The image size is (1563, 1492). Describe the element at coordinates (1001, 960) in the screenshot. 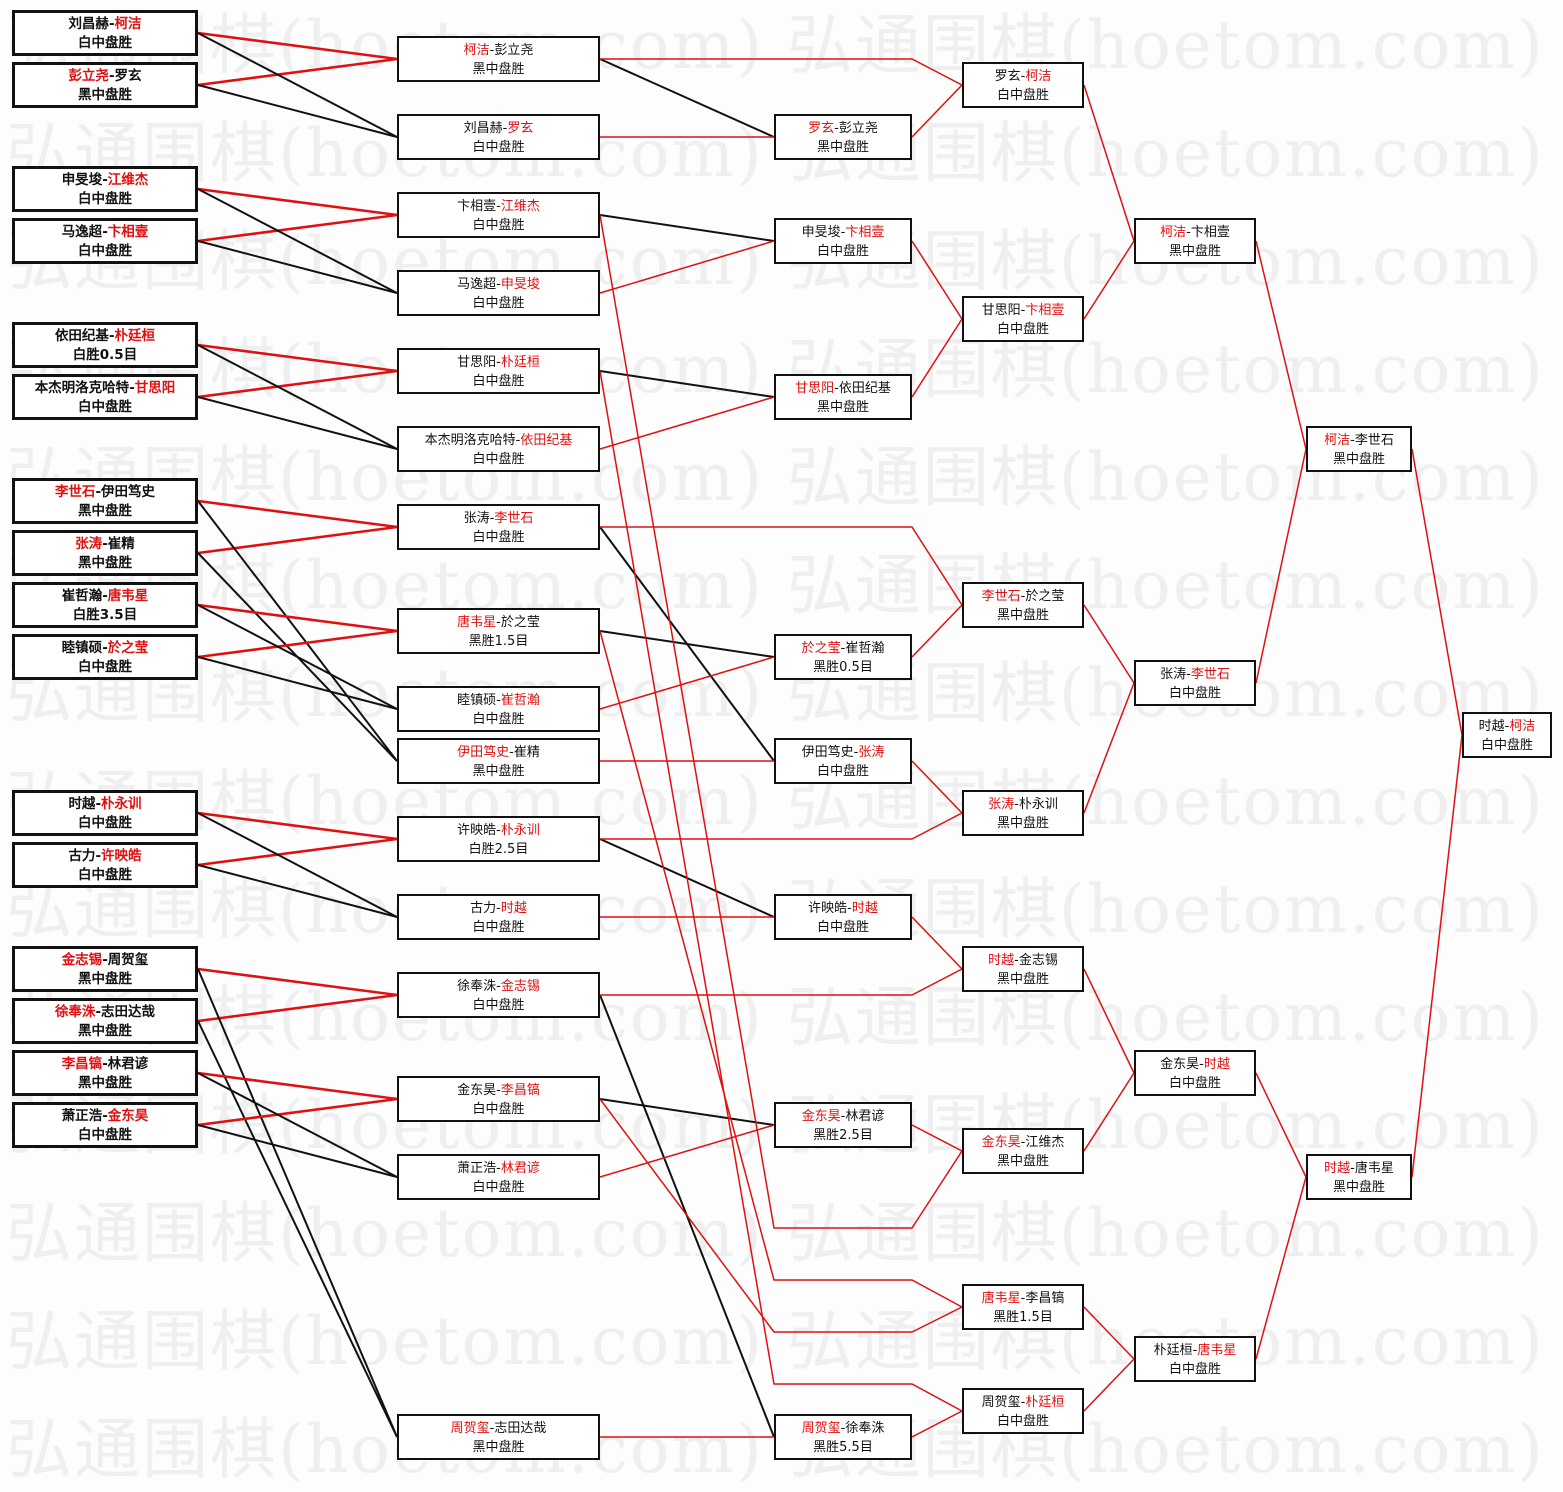

I see `player-1: 时越` at that location.